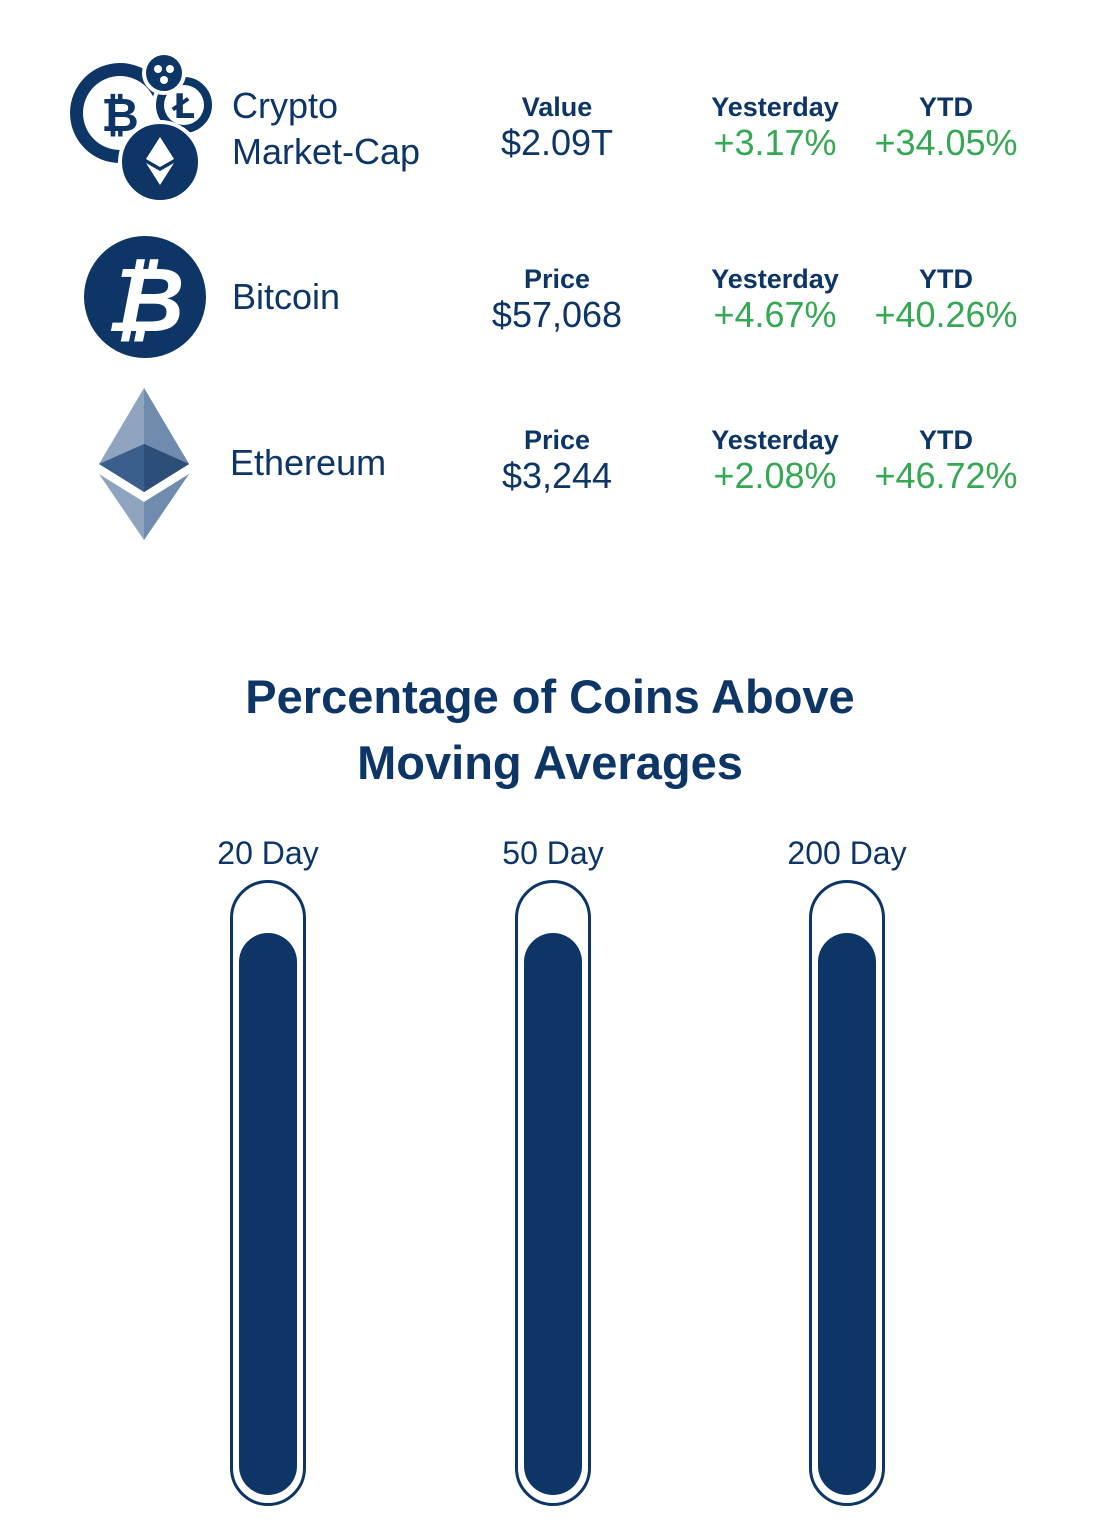 Image resolution: width=1100 pixels, height=1534 pixels. I want to click on ytd-change: +34.05%, so click(946, 142).